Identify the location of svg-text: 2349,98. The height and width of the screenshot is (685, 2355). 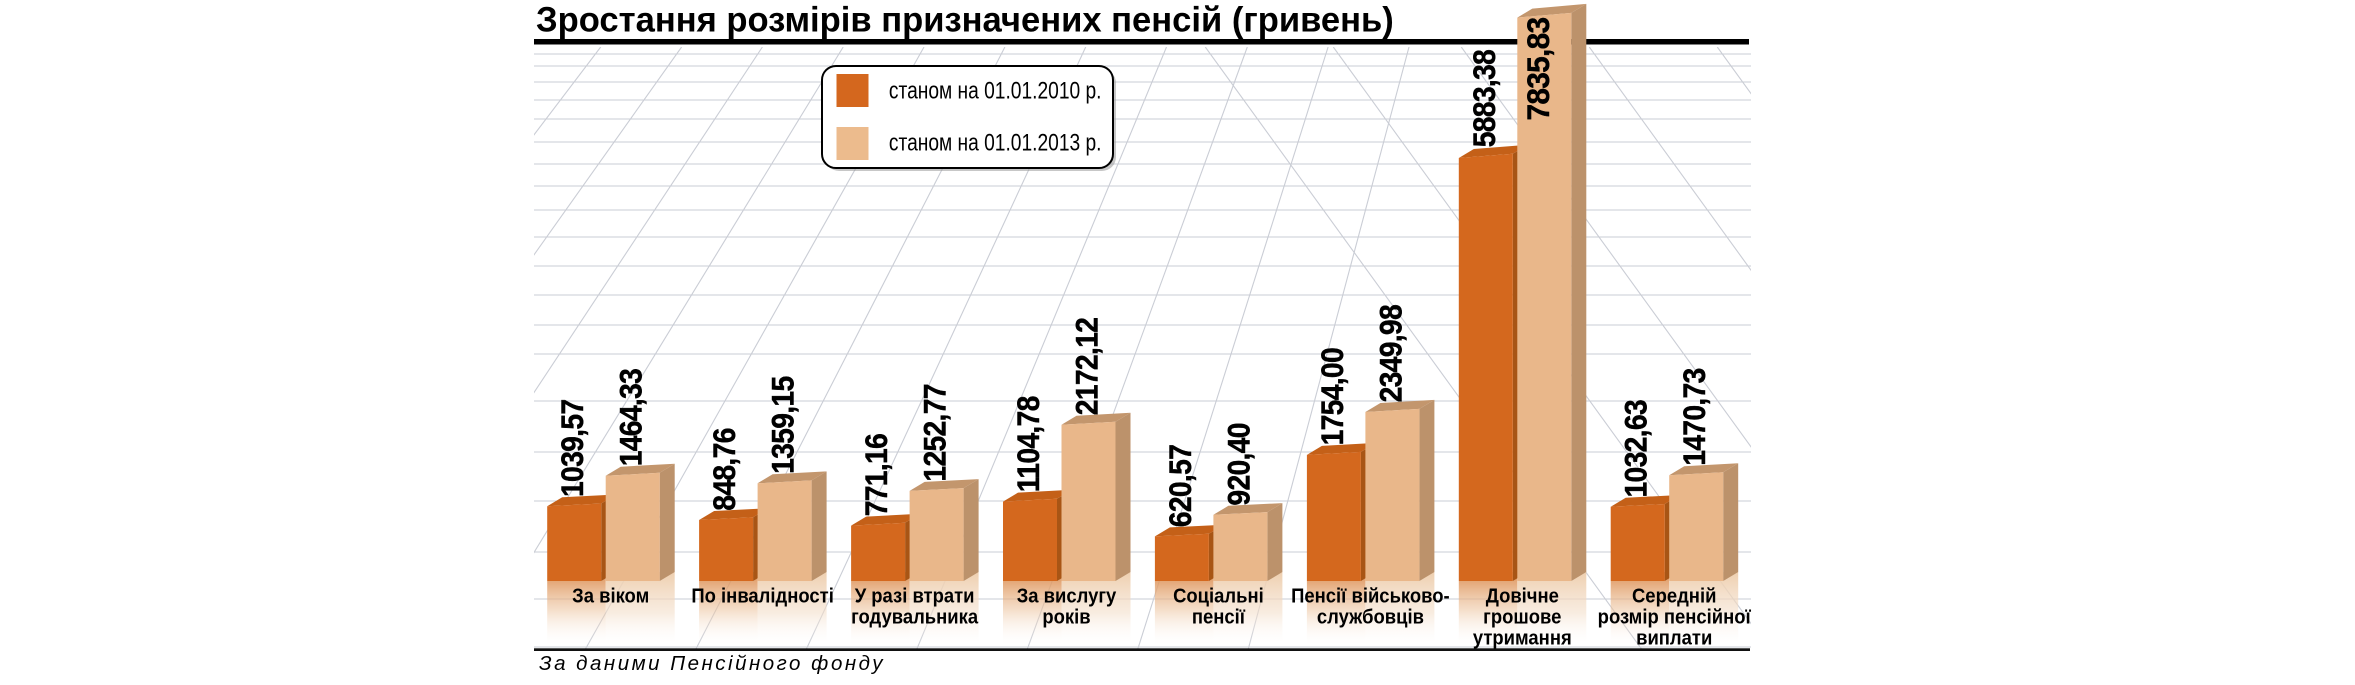
(1391, 353).